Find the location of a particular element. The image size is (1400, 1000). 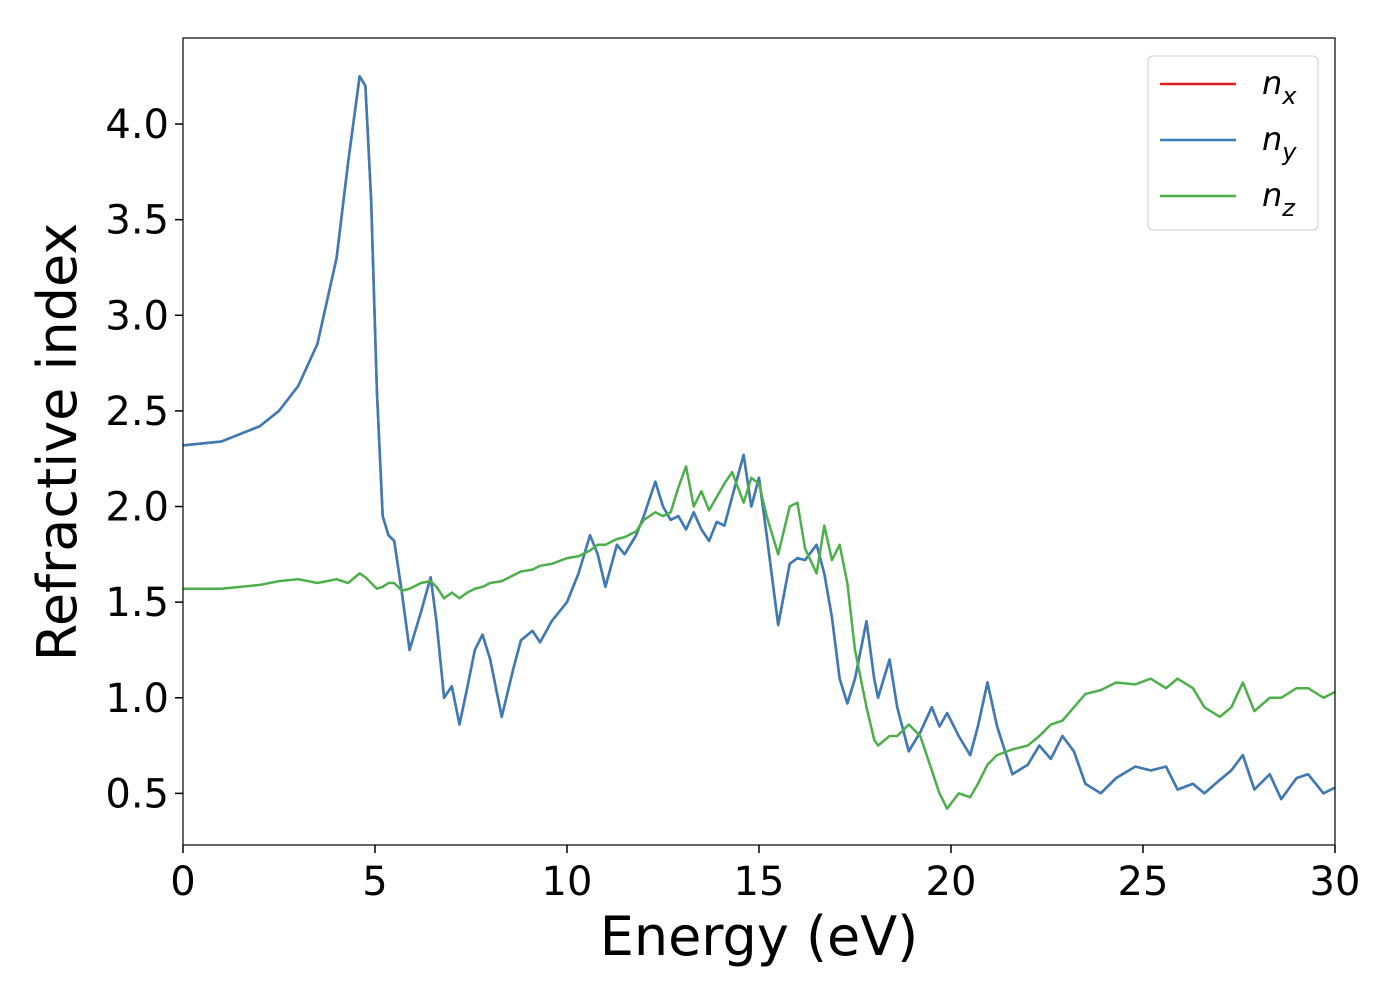

y-tick-label: 1.5 is located at coordinates (137, 603).